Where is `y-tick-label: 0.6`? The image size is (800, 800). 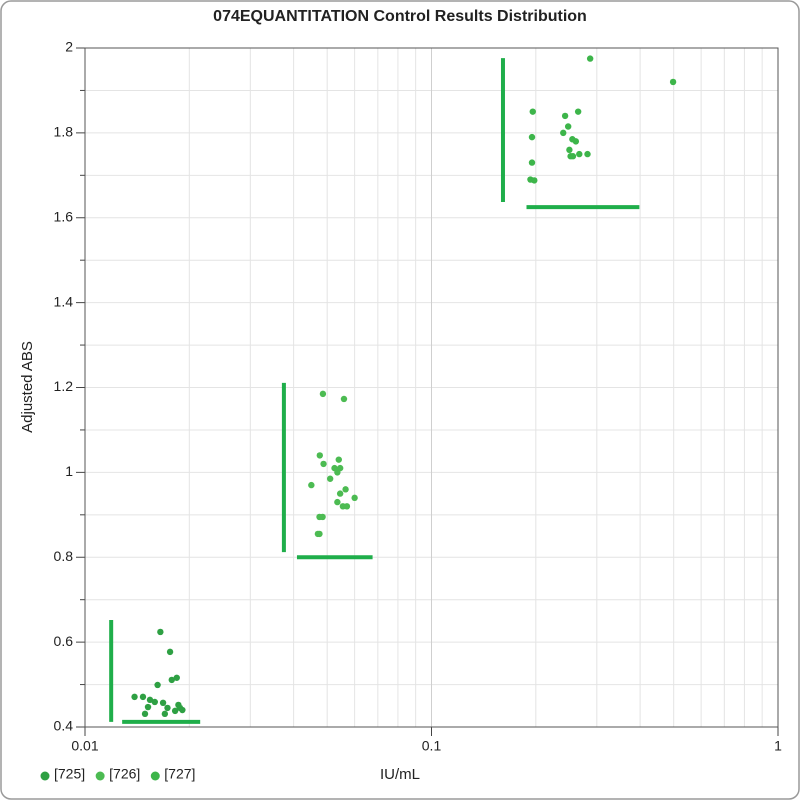 y-tick-label: 0.6 is located at coordinates (64, 641).